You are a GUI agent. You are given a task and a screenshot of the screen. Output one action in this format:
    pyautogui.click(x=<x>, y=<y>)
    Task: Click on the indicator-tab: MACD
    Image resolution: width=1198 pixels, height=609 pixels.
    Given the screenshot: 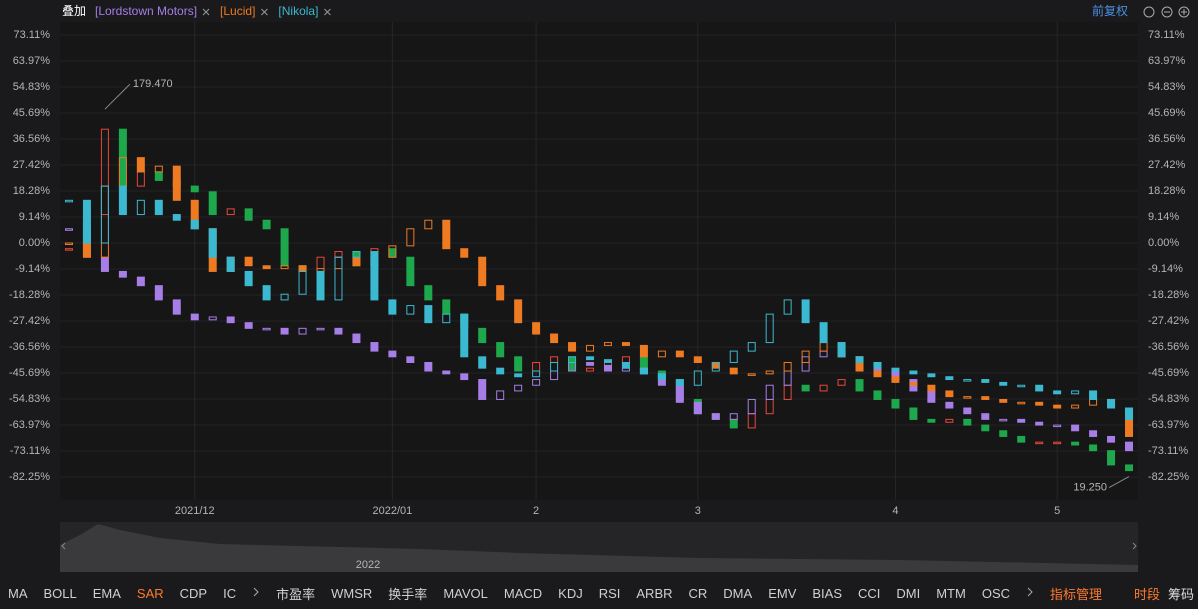 What is the action you would take?
    pyautogui.click(x=523, y=593)
    